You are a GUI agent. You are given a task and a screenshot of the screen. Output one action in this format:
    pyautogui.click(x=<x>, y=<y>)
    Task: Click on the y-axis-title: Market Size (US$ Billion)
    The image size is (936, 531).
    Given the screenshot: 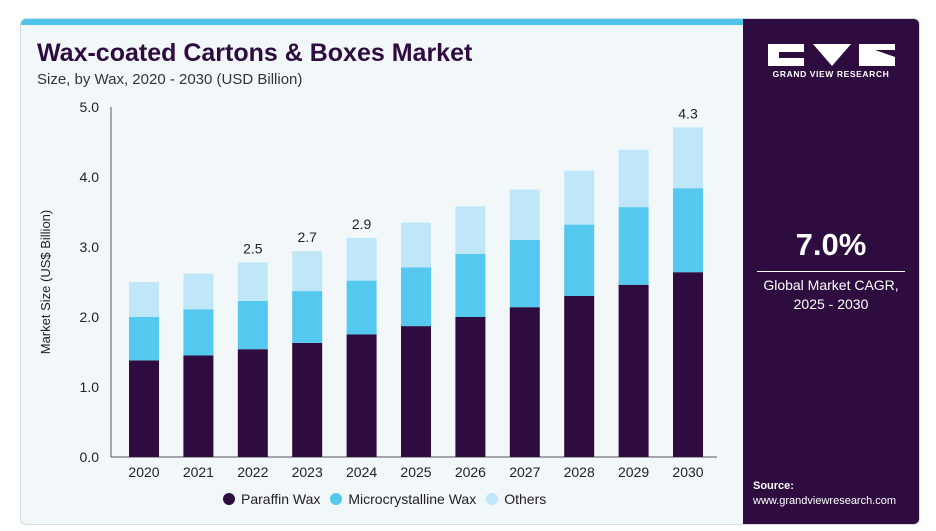 What is the action you would take?
    pyautogui.click(x=45, y=282)
    